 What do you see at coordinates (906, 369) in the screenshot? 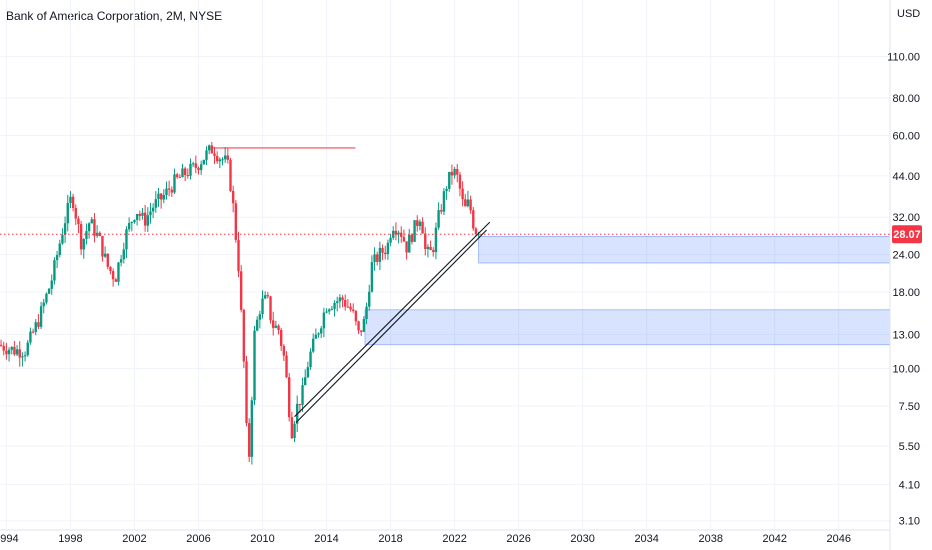
I see `y-tick-label: 10.00` at bounding box center [906, 369].